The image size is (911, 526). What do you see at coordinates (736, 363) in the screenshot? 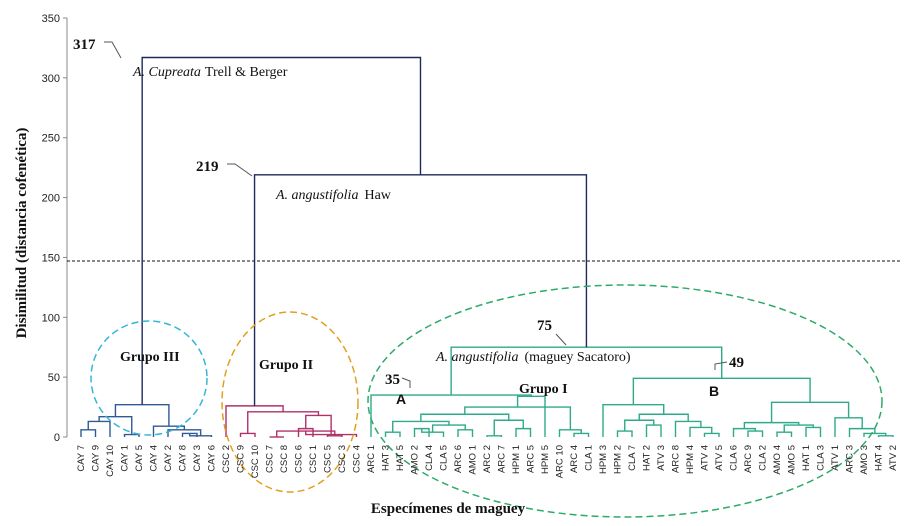
I see `node-49-label: 49` at bounding box center [736, 363].